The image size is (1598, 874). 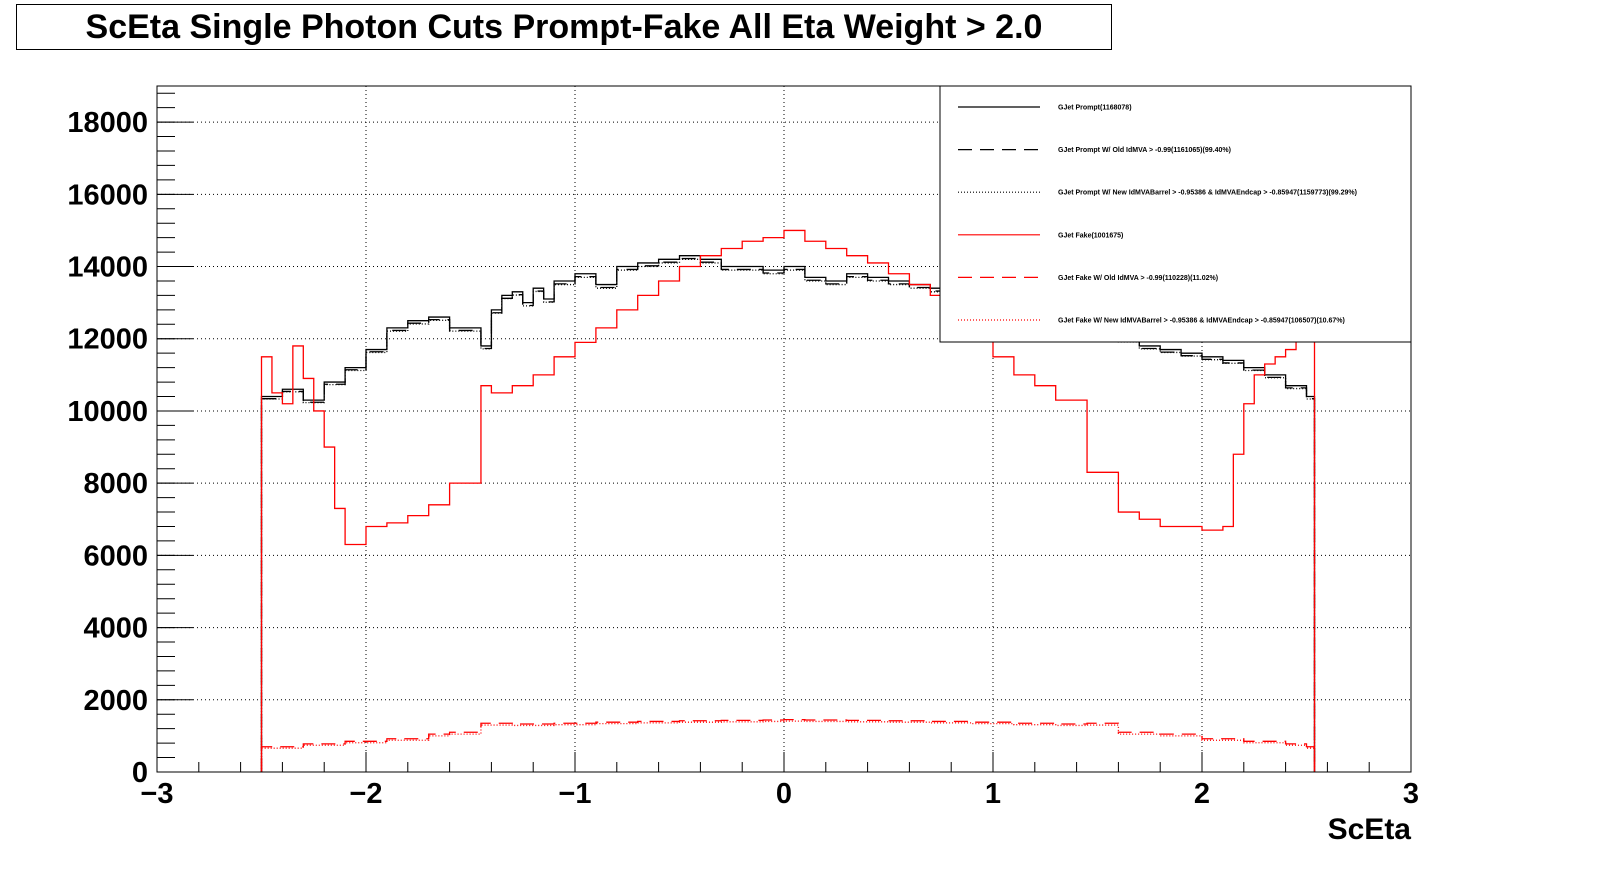 I want to click on x-tick-label: 3, so click(x=1411, y=794).